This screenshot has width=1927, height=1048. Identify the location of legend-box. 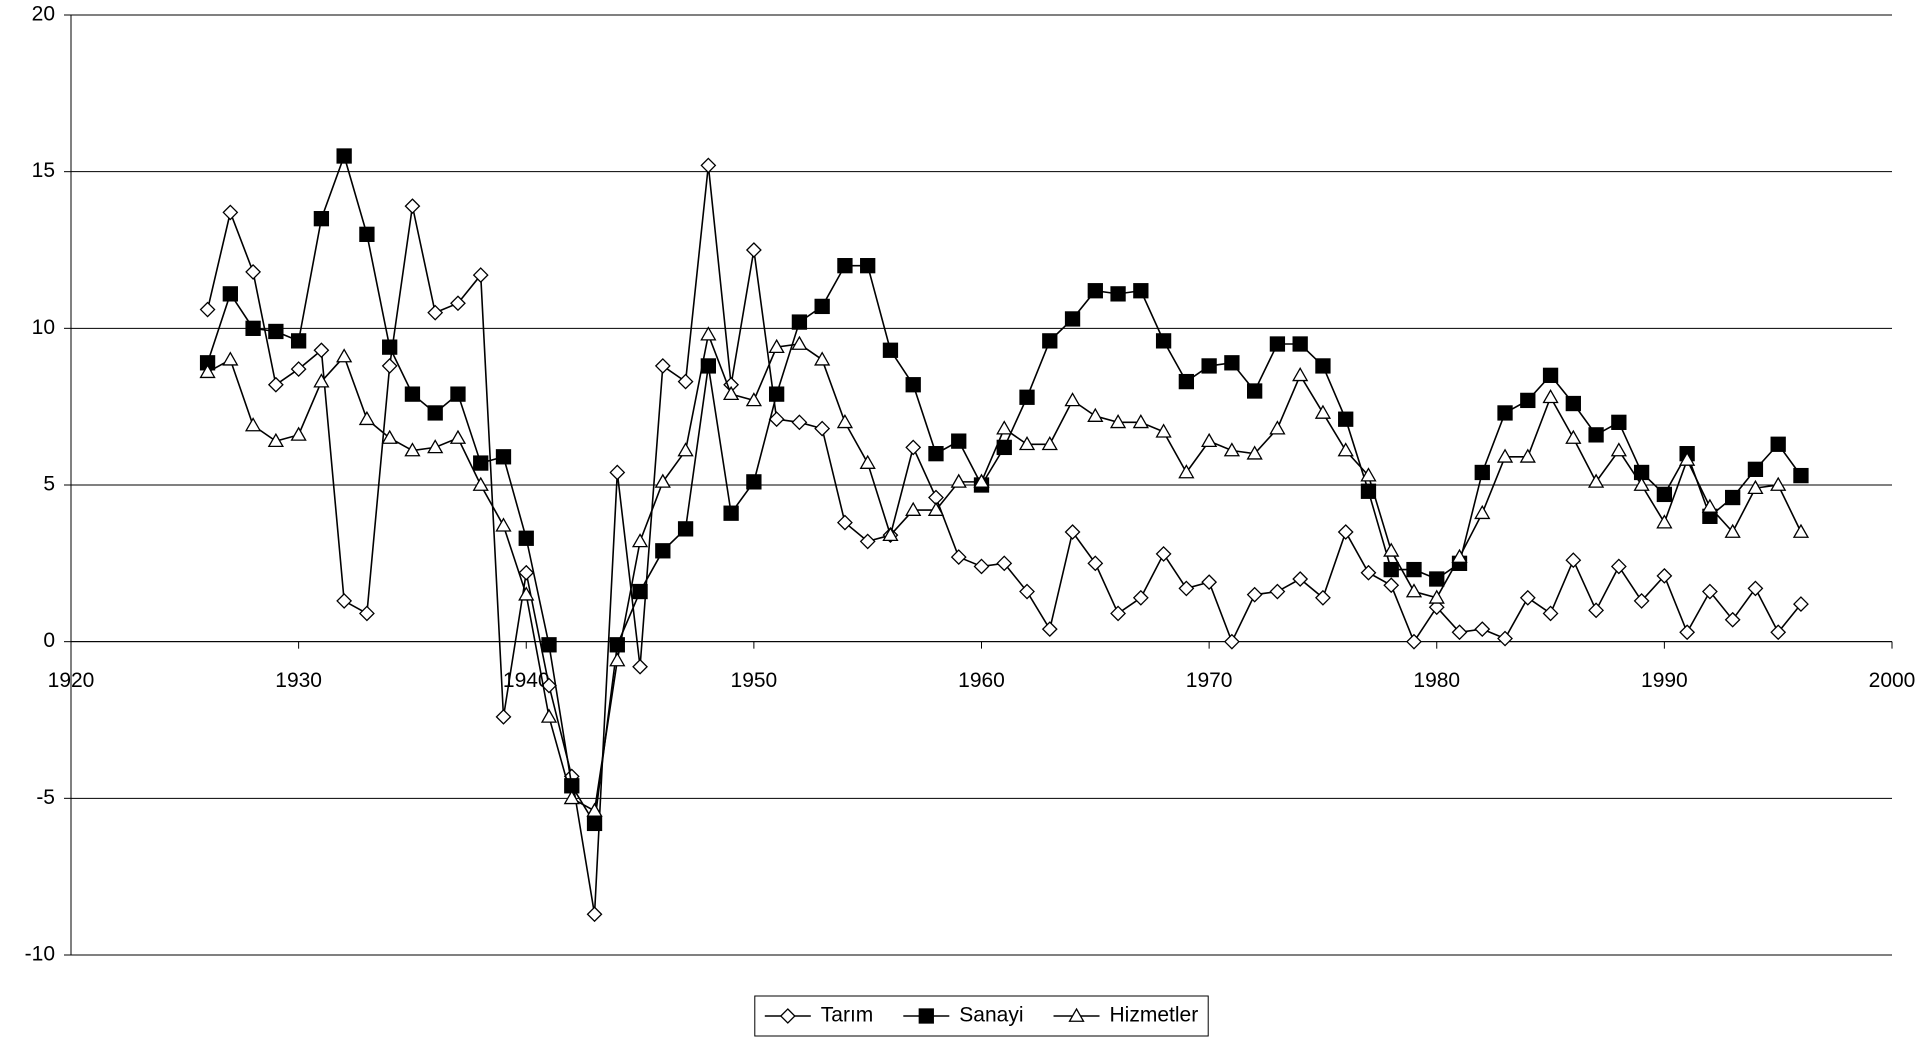
(981, 1016).